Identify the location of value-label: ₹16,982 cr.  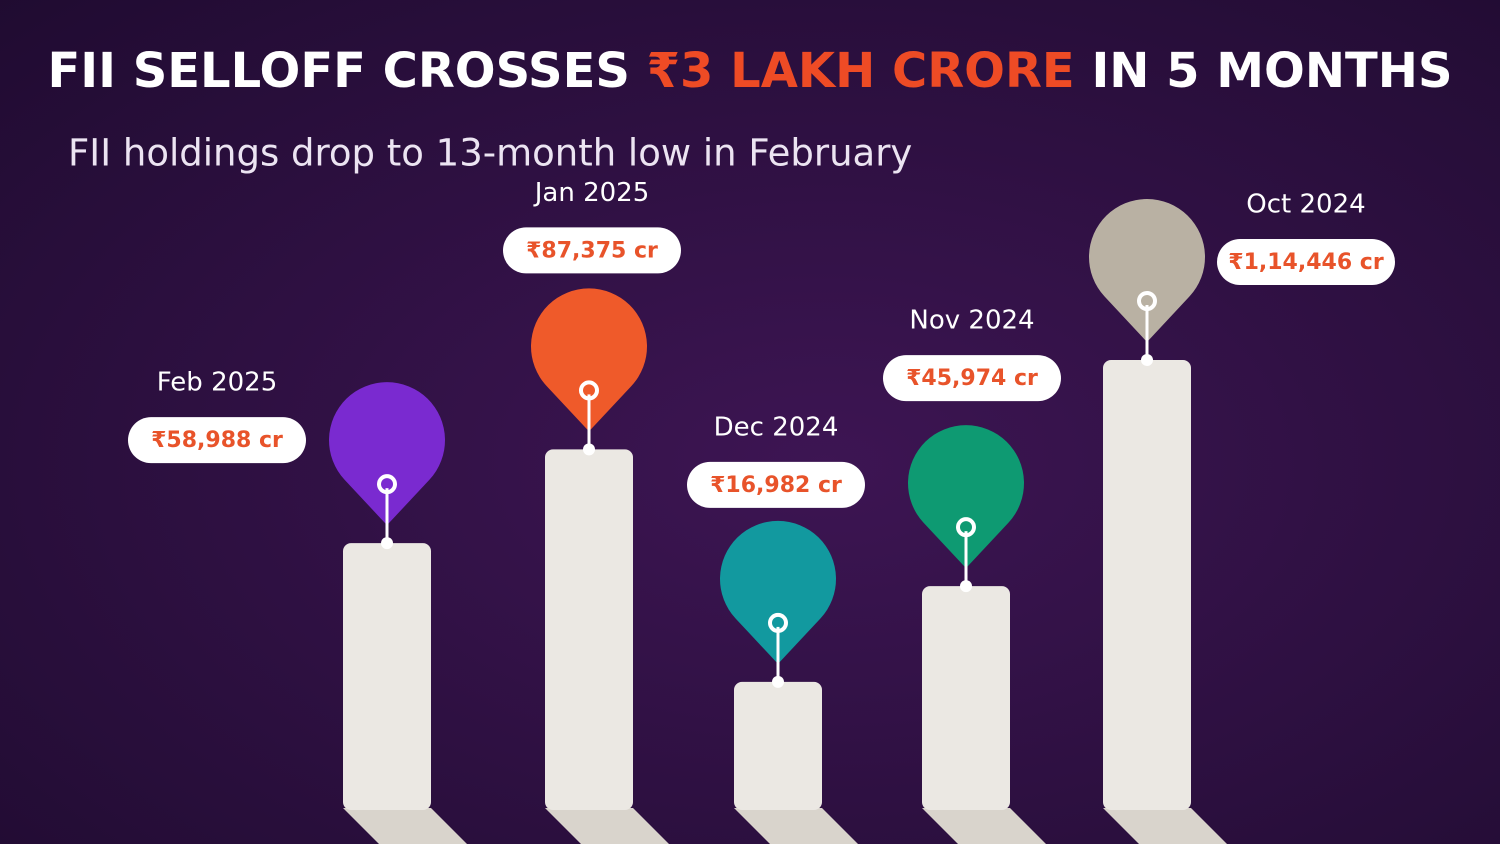
(776, 485).